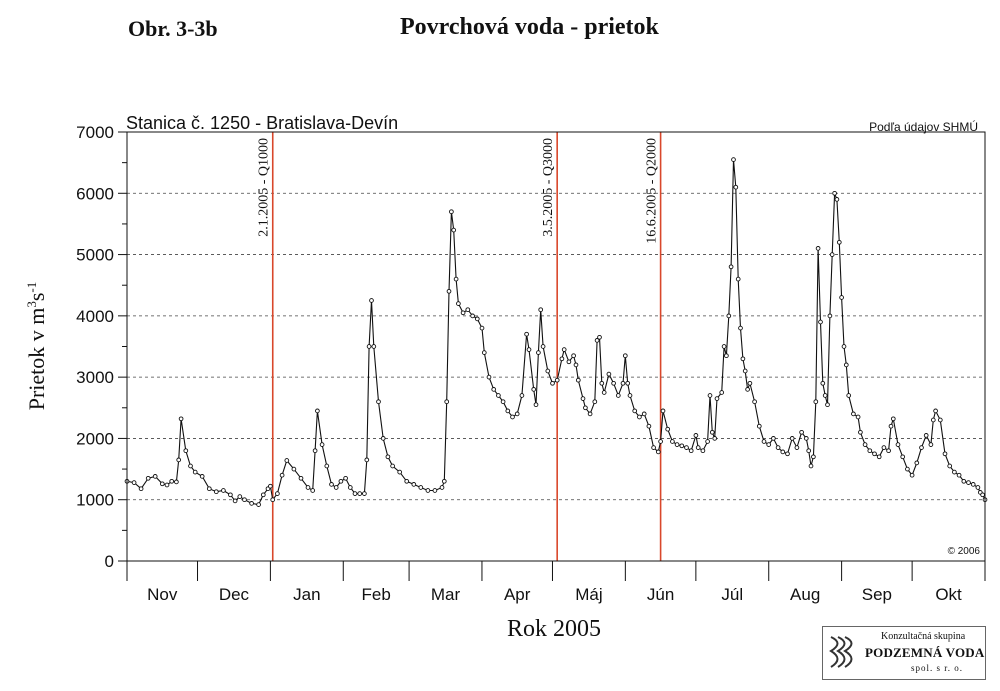 The width and height of the screenshot is (1000, 691). I want to click on chart-subtitle: Stanica č. 1250 - Bratislava-Devín, so click(262, 123).